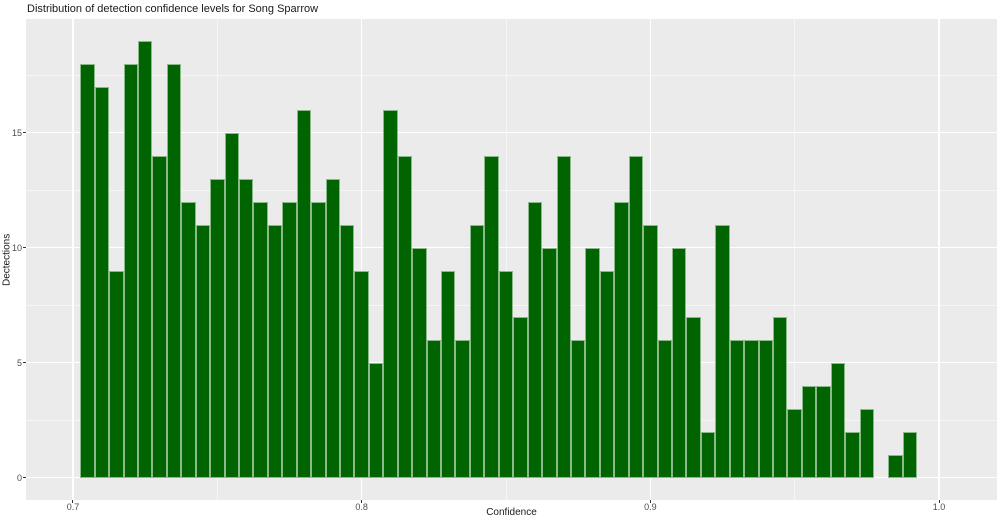 Image resolution: width=1000 pixels, height=526 pixels. I want to click on y-tick-label: 10, so click(16, 247).